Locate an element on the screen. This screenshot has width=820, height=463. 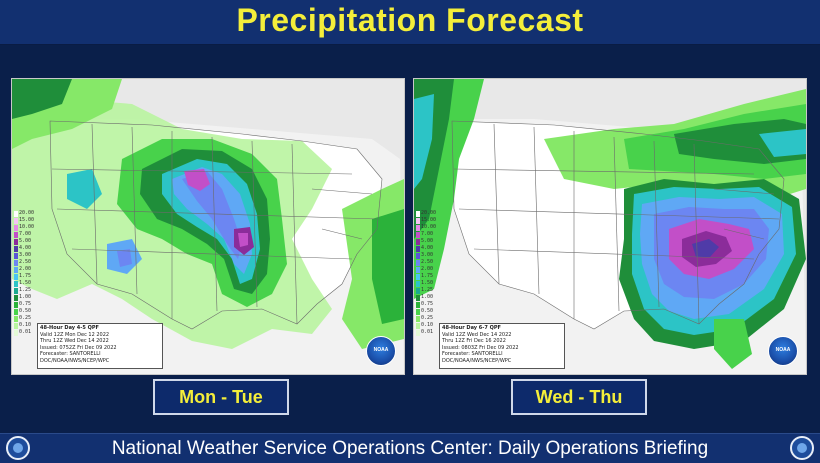
legend-entry: 1.00 is located at coordinates (28, 297).